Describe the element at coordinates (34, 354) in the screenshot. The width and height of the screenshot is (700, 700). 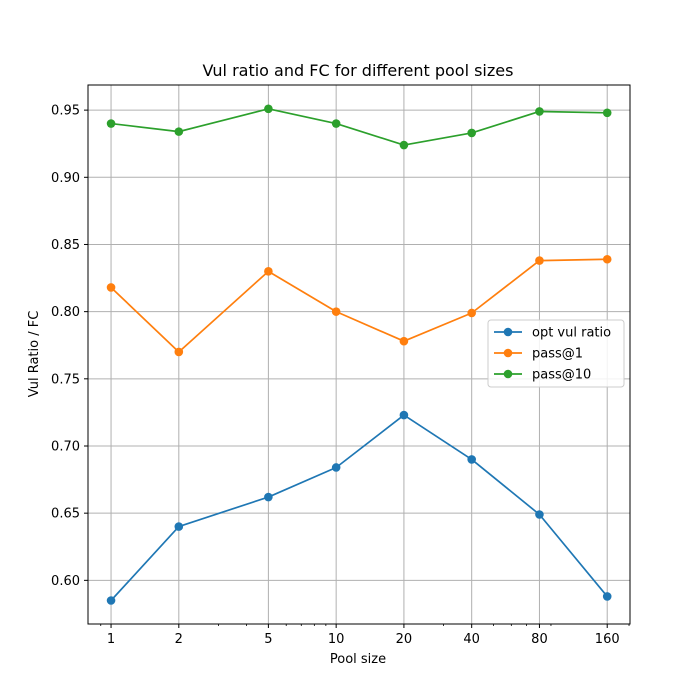
I see `y-axis-label: Vul Ratio / FC` at that location.